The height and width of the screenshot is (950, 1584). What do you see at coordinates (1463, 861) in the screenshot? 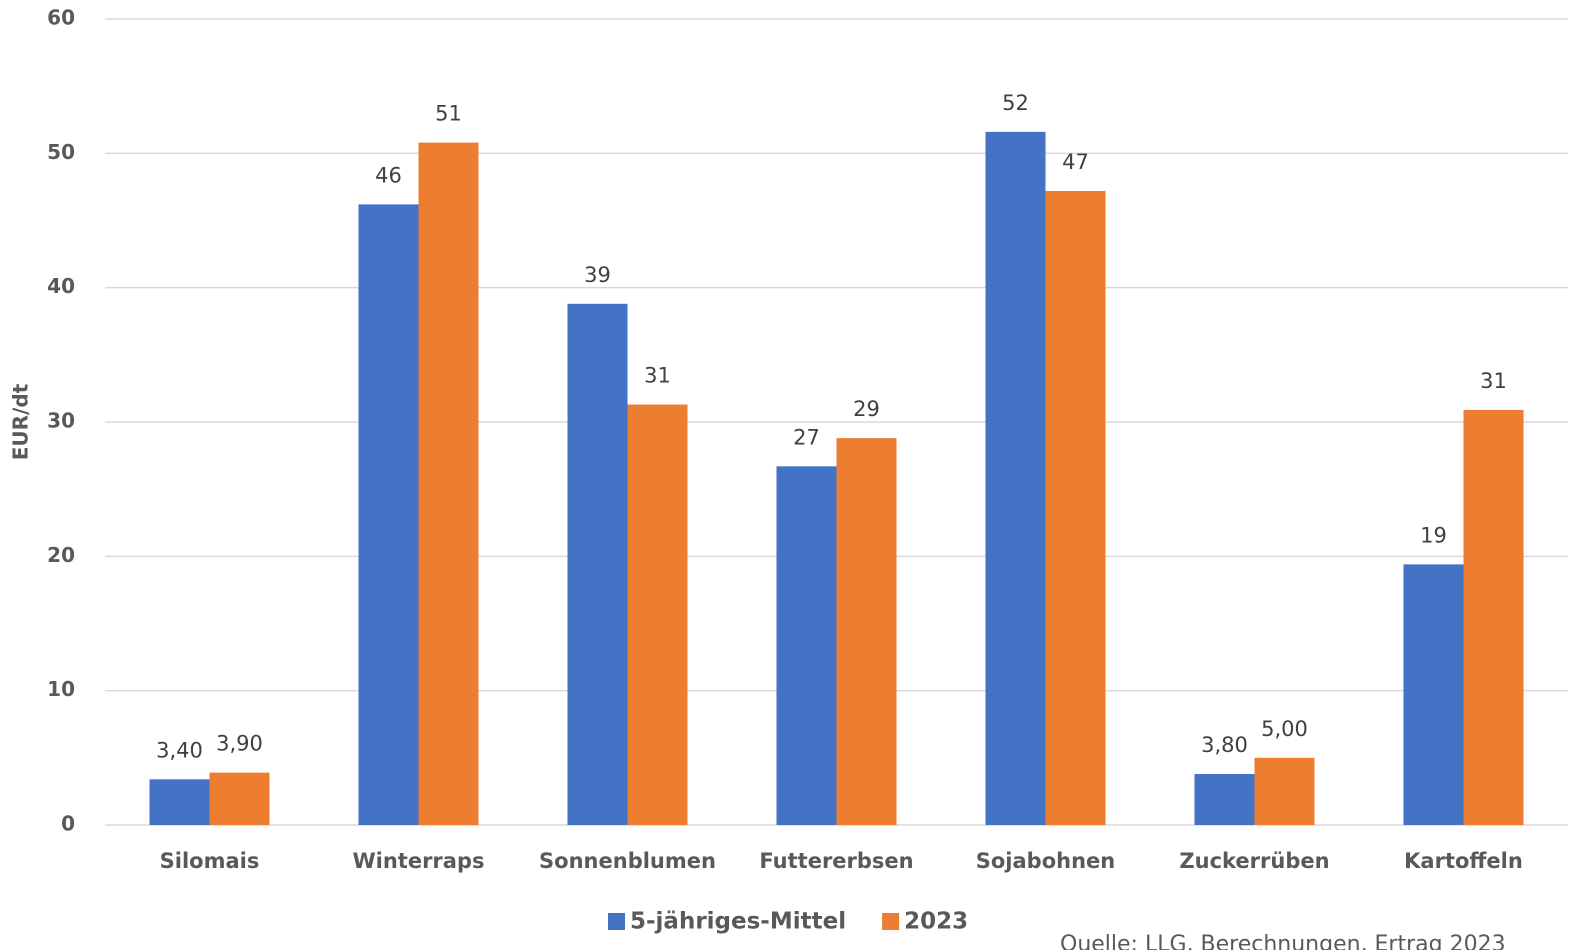
I see `x-tick-label: Kartoffeln` at bounding box center [1463, 861].